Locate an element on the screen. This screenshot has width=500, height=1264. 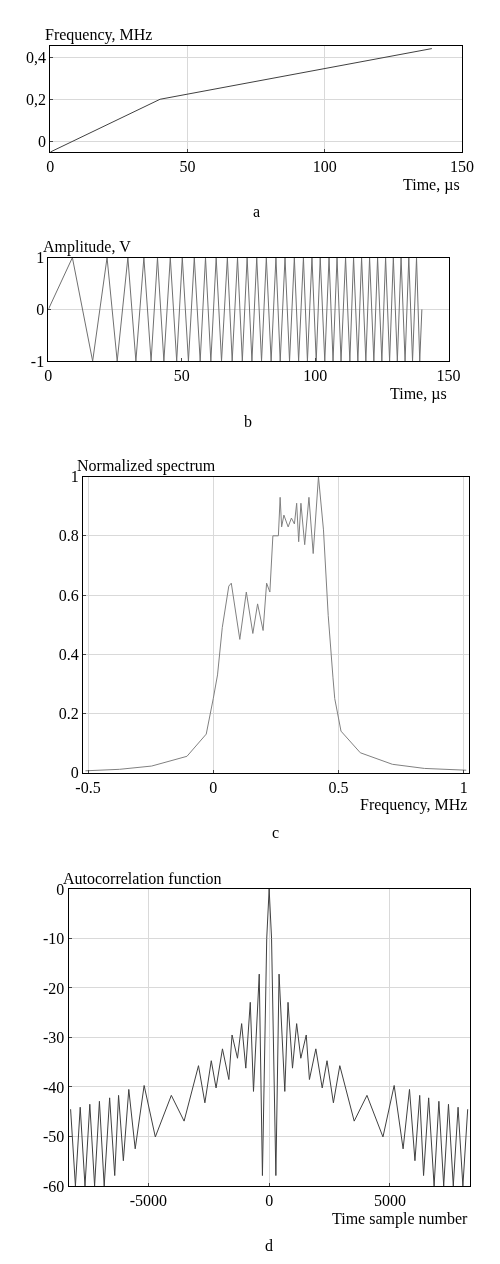
y-tick-label: 0.4 is located at coordinates (68, 654).